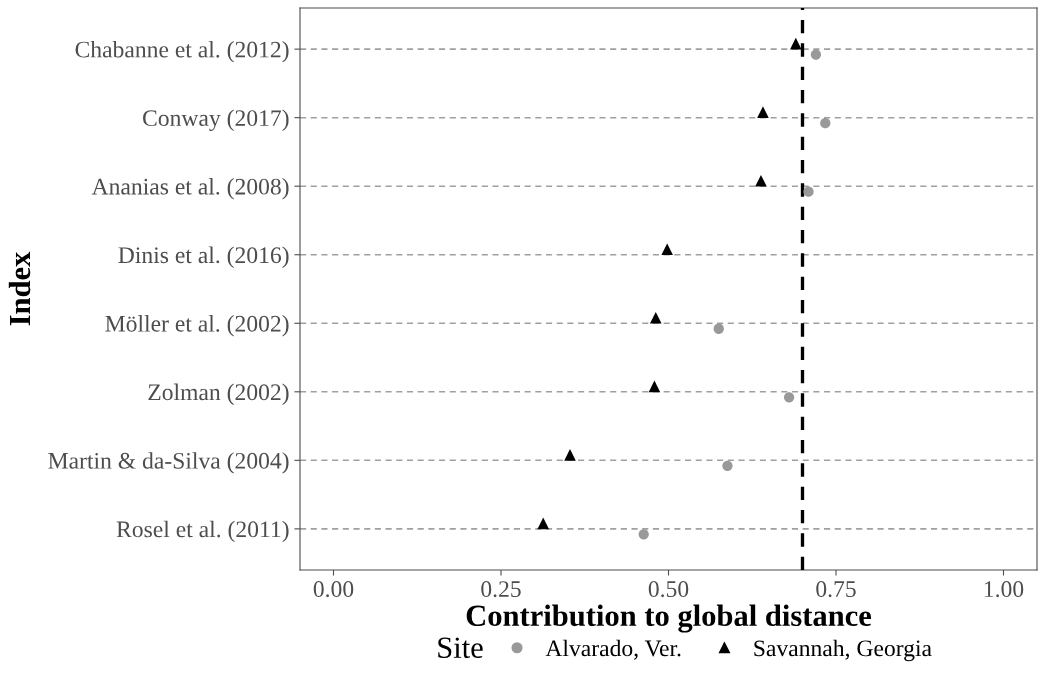 The width and height of the screenshot is (1045, 680). Describe the element at coordinates (203, 257) in the screenshot. I see `y-tick-label: Dinis et al. (2016)` at that location.